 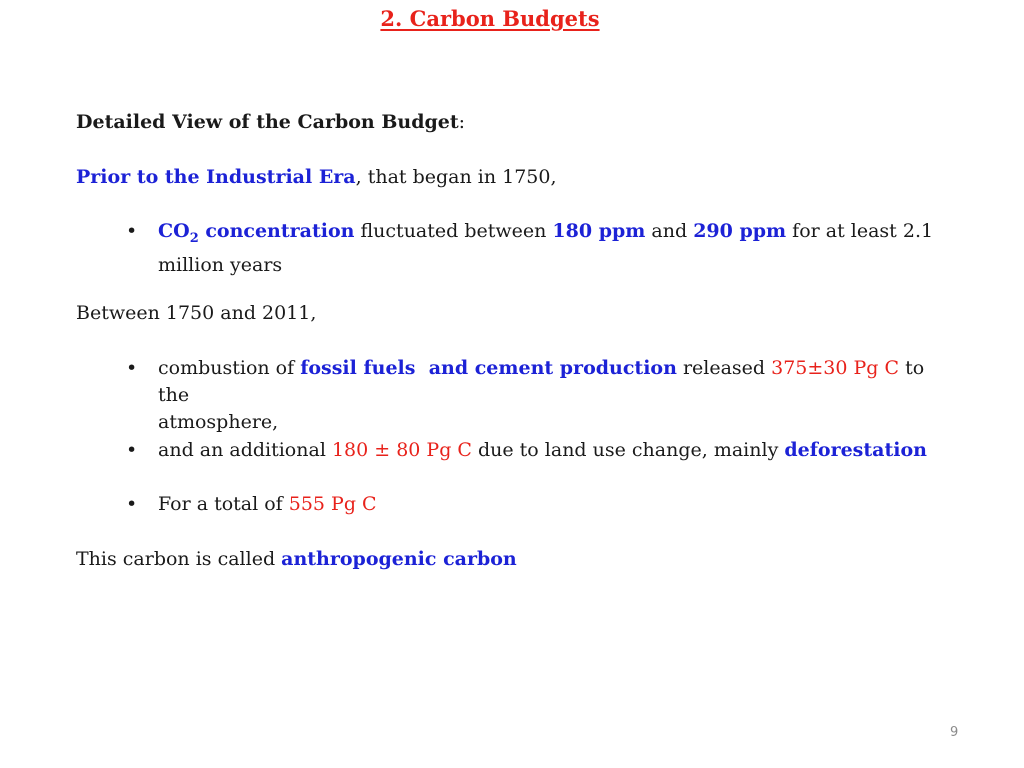 I want to click on co2-subscript: 2, so click(x=194, y=238).